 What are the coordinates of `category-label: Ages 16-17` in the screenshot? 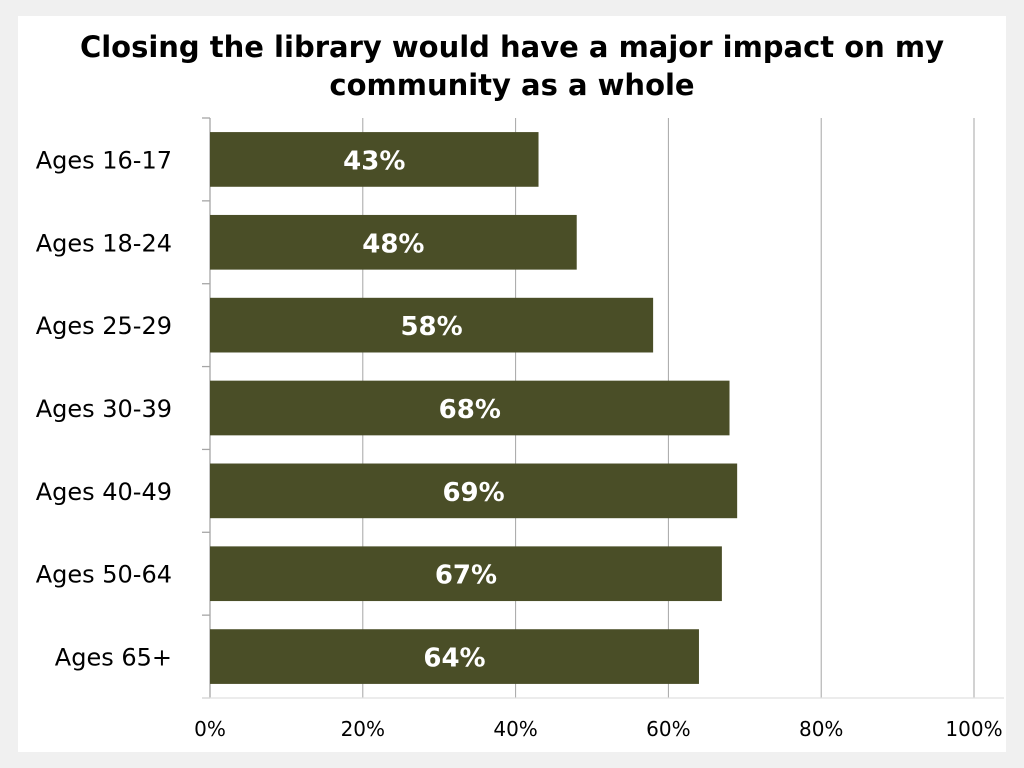 It's located at (104, 160).